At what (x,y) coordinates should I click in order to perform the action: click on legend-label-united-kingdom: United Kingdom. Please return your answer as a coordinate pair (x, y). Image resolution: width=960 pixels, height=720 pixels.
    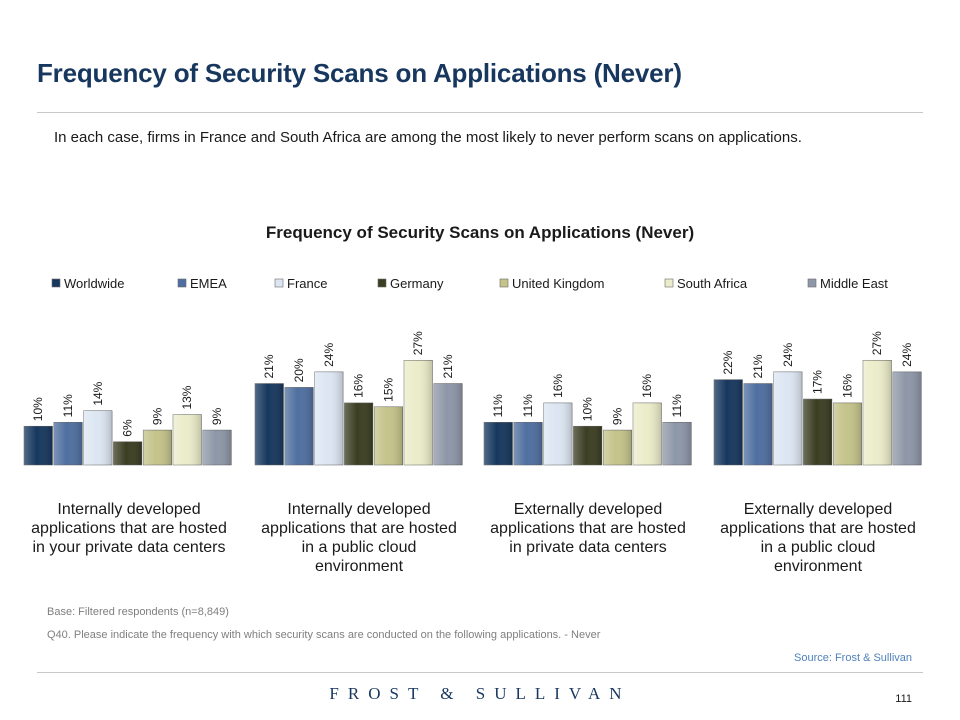
    Looking at the image, I should click on (558, 283).